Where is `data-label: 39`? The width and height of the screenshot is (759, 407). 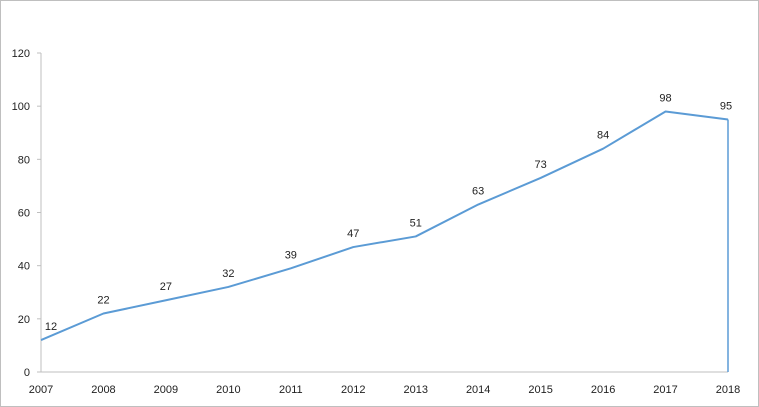 data-label: 39 is located at coordinates (291, 255).